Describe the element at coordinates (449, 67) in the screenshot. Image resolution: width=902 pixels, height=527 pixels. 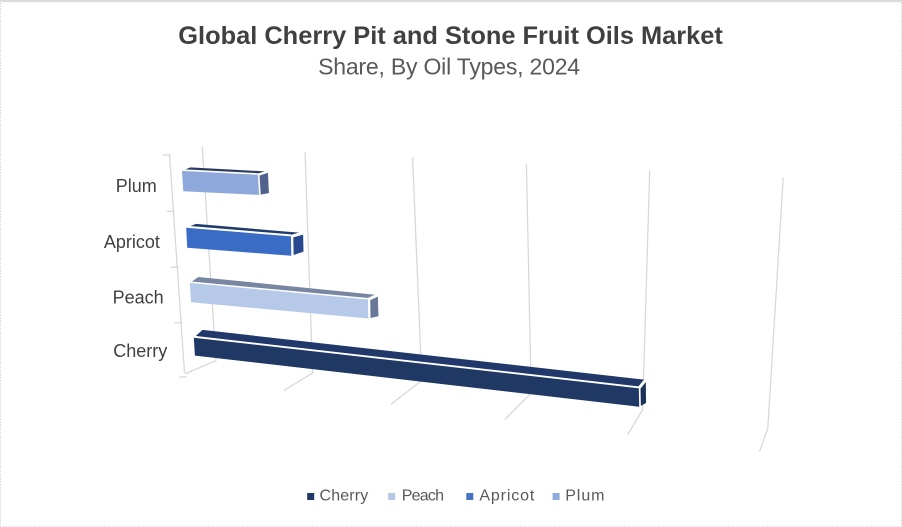
I see `svg-text: Share, By Oil Types, 2024` at that location.